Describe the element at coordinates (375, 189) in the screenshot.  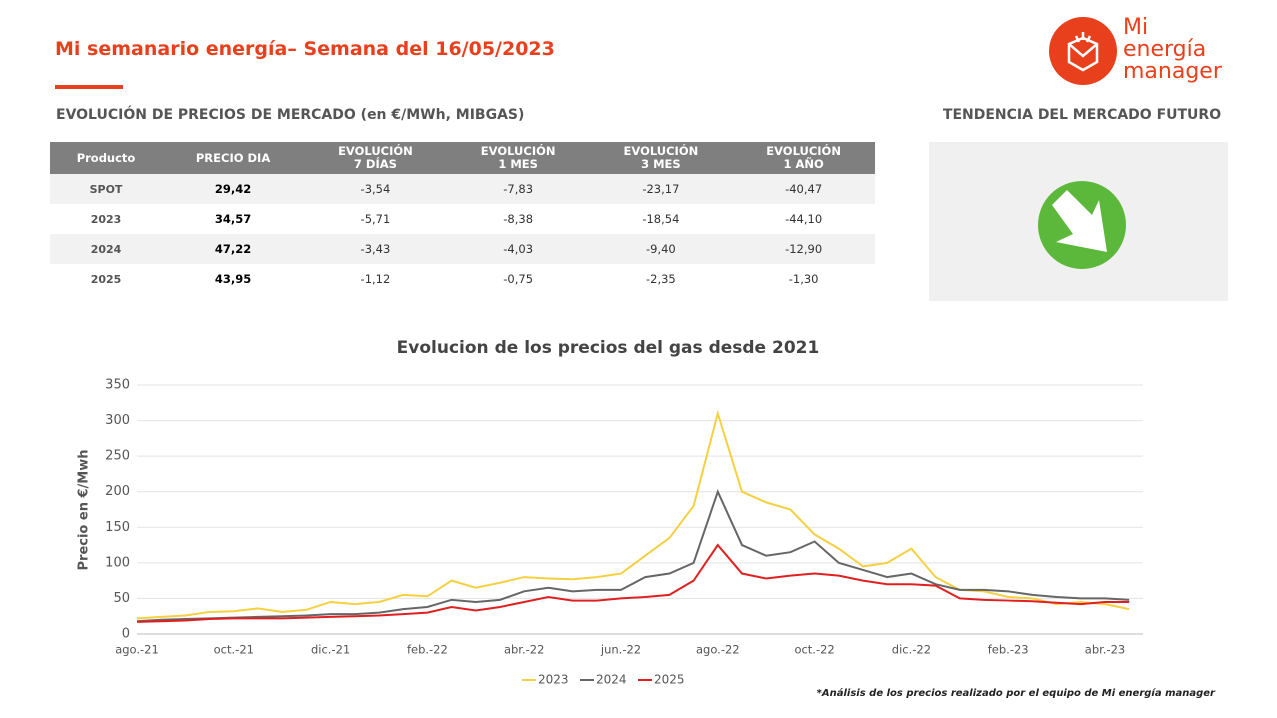
I see `table-cell: -3,54` at that location.